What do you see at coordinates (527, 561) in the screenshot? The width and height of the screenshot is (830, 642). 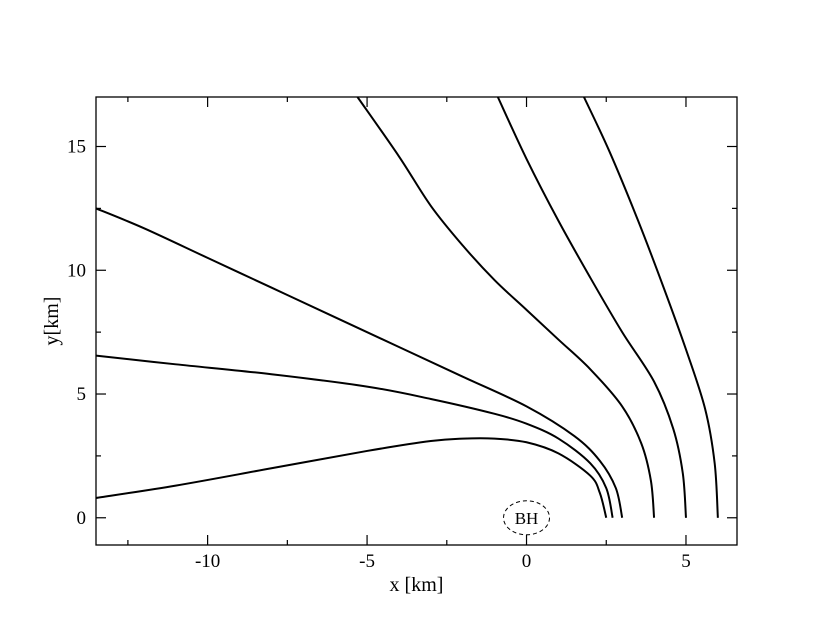 I see `x-tick-label: 0` at bounding box center [527, 561].